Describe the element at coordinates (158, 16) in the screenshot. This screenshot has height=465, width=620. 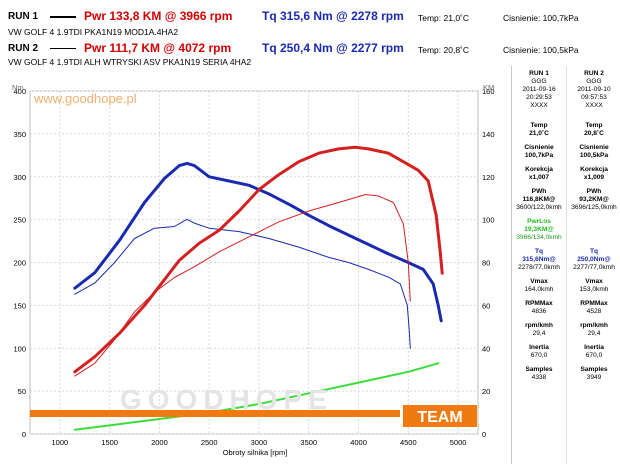
I see `run1-power: Pwr 133,8 KM @ 3966 rpm` at that location.